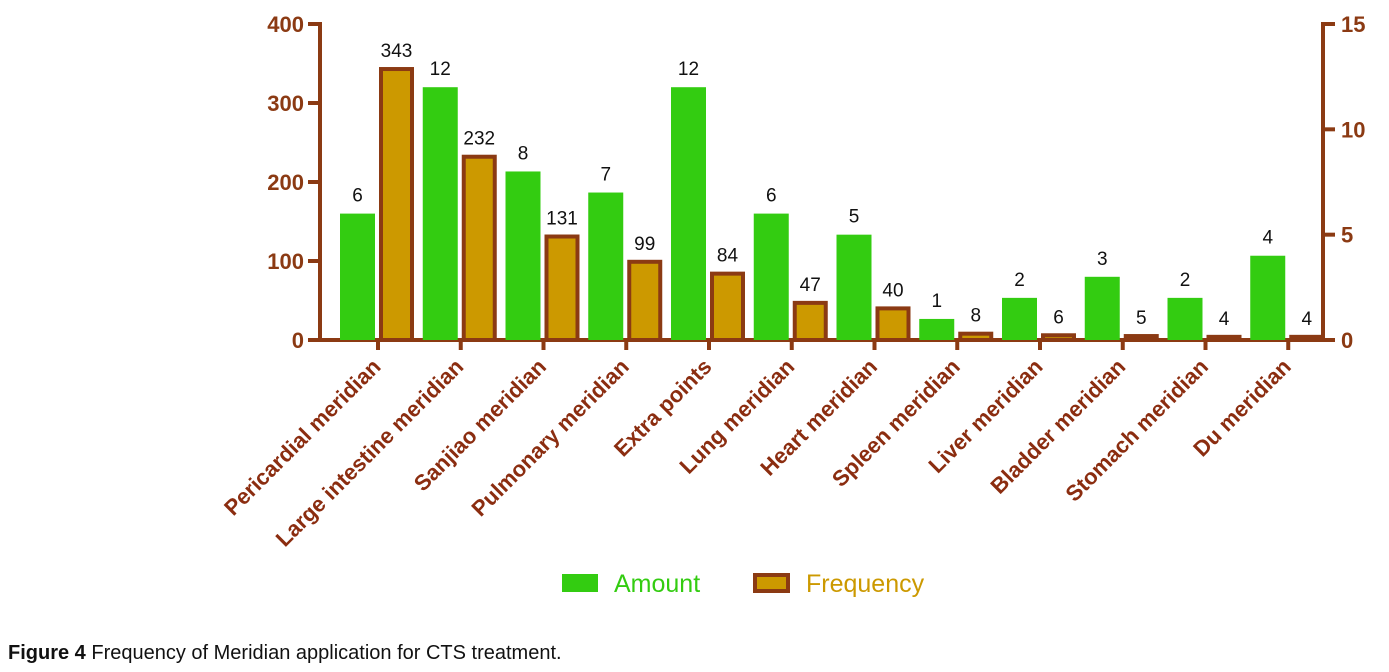  Describe the element at coordinates (47, 653) in the screenshot. I see `figure-caption-label: Figure 4` at that location.